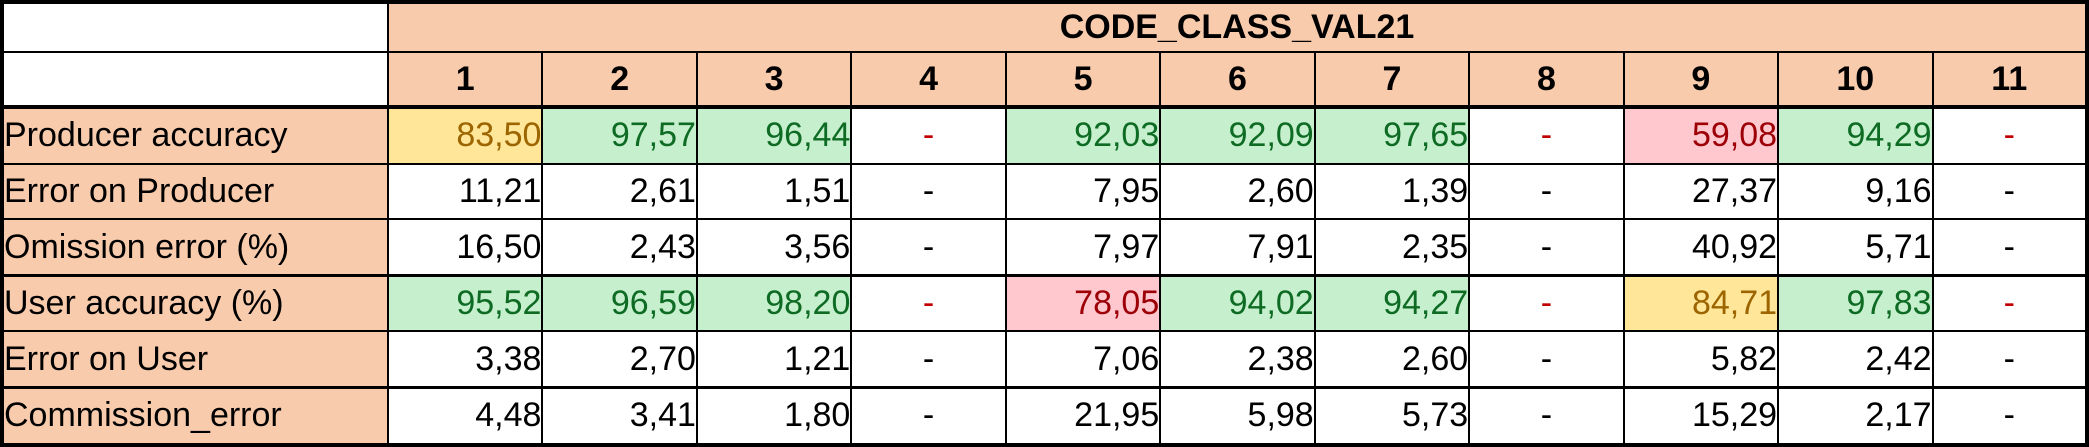 The height and width of the screenshot is (447, 2089). I want to click on row-label-commission-error: Commission_error, so click(195, 416).